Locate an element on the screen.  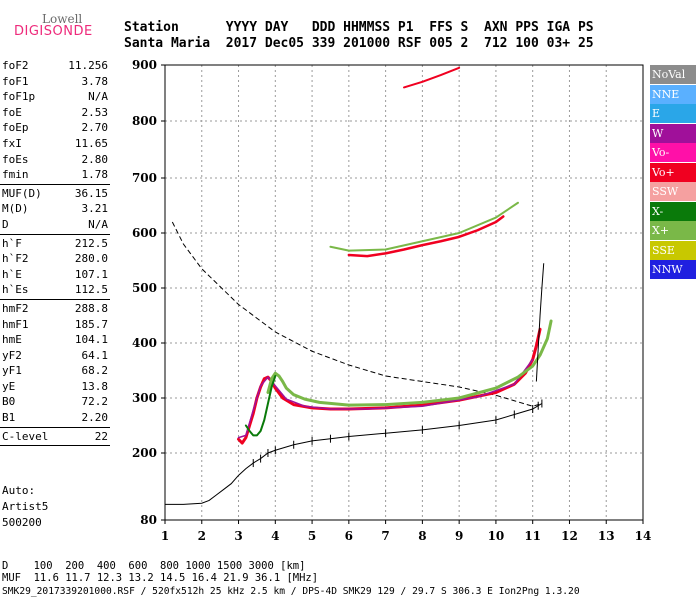
legend-item: W is located at coordinates (673, 133).